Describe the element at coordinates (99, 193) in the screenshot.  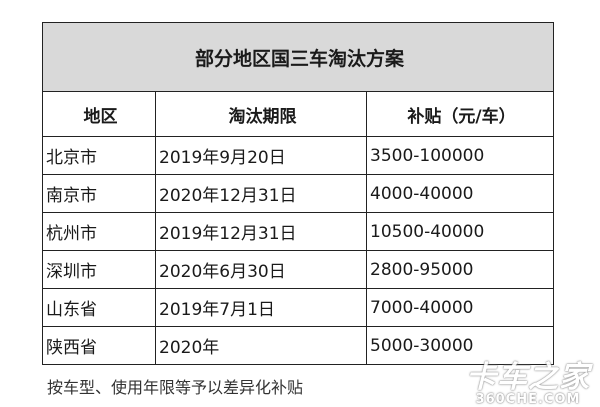
I see `cell-region: 南京市` at that location.